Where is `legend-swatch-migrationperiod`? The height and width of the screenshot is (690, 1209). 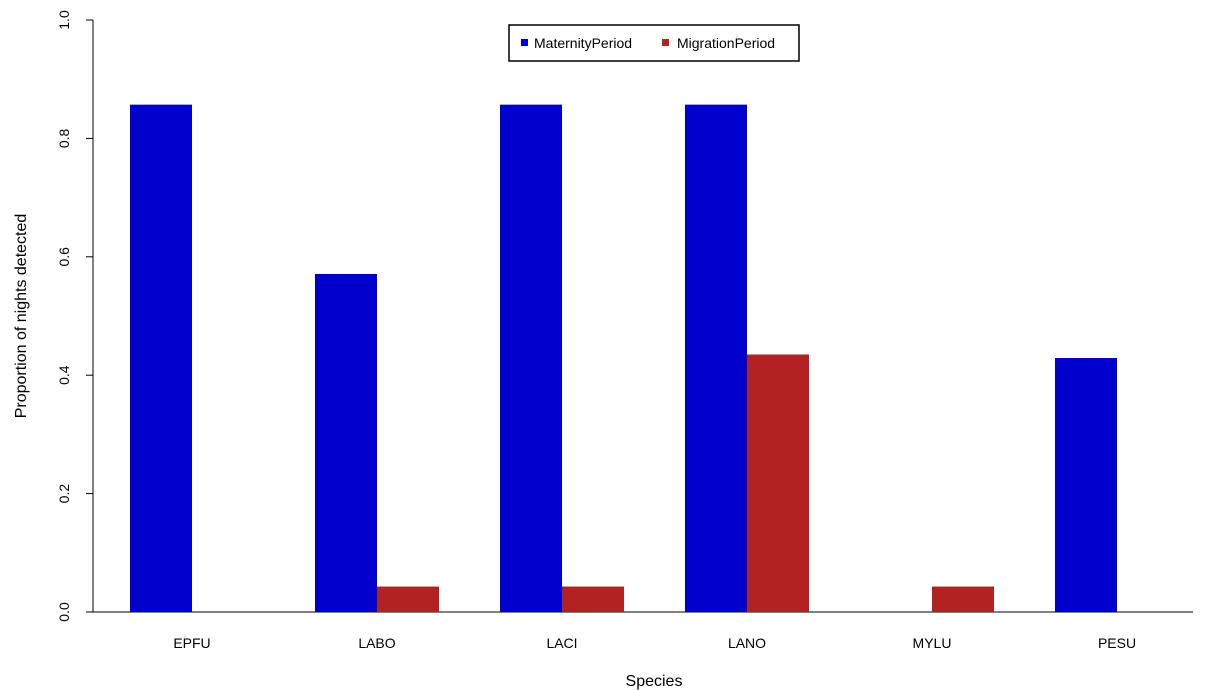
legend-swatch-migrationperiod is located at coordinates (665, 42).